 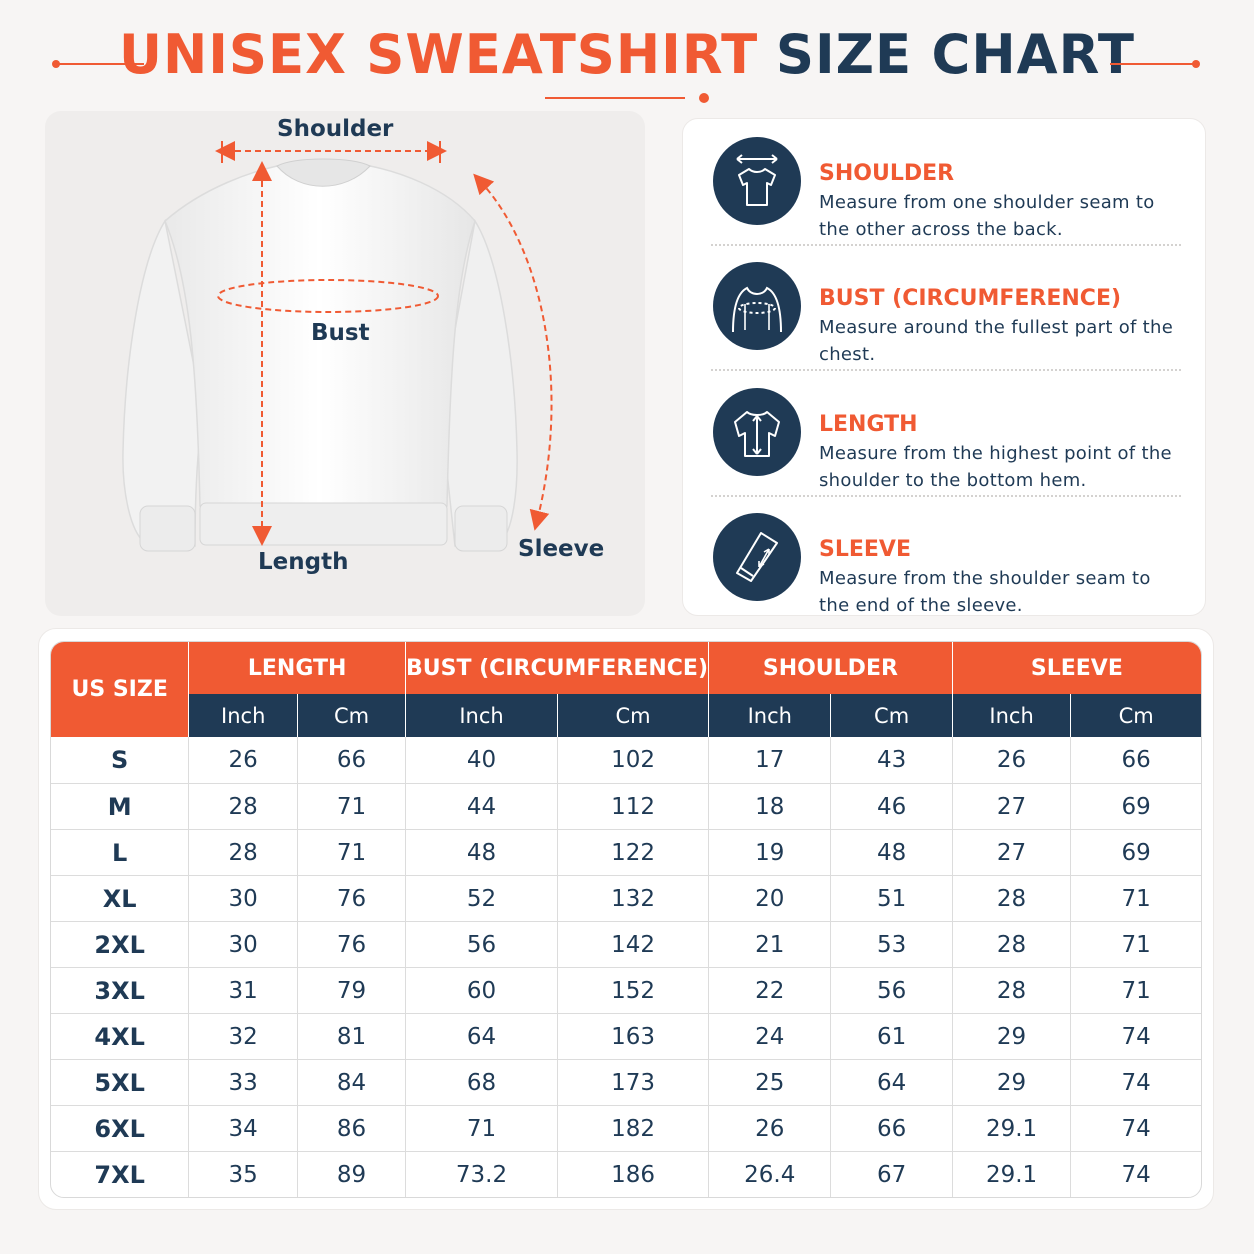 What do you see at coordinates (352, 1128) in the screenshot?
I see `measurement-cell: 86` at bounding box center [352, 1128].